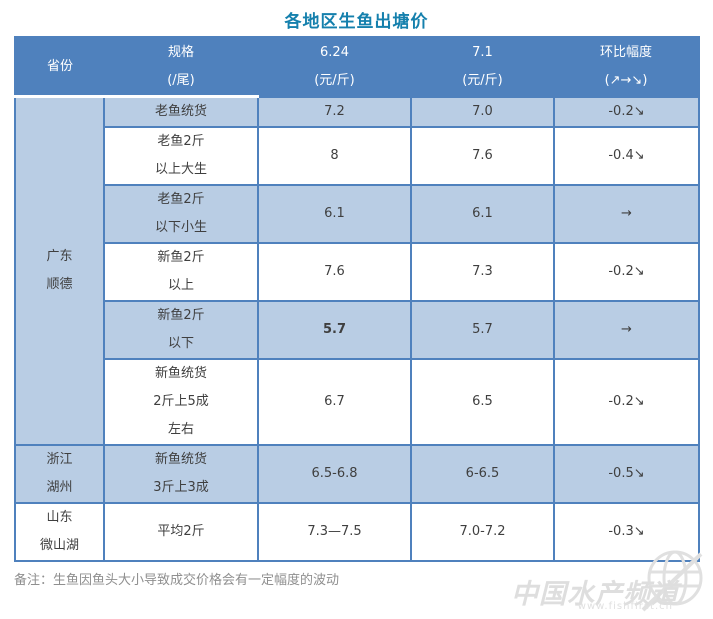  I want to click on header-cell-date1: 6.24 (元/斤), so click(334, 67).